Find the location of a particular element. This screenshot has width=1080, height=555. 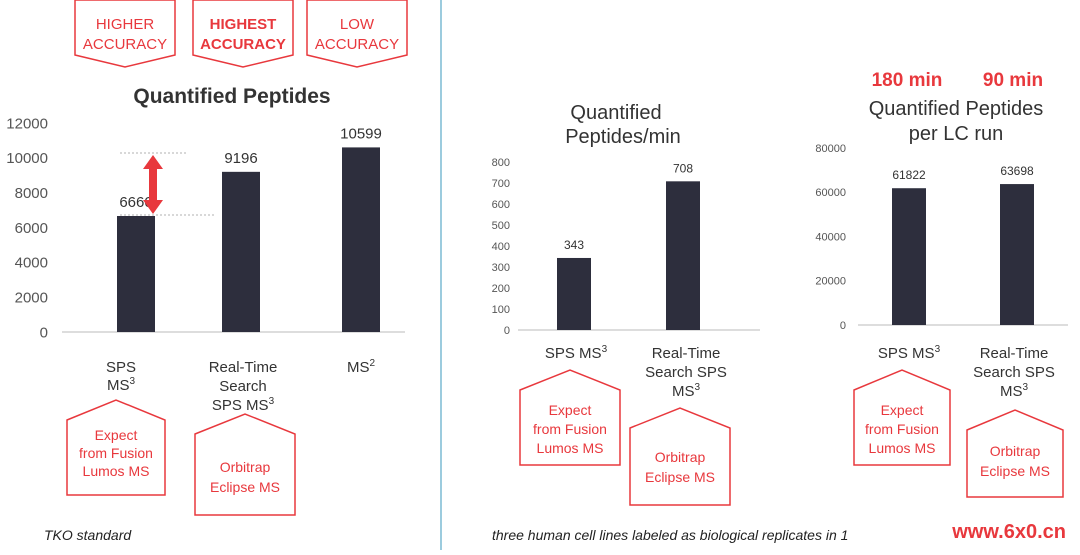

badge-highest-shape is located at coordinates (243, 34).